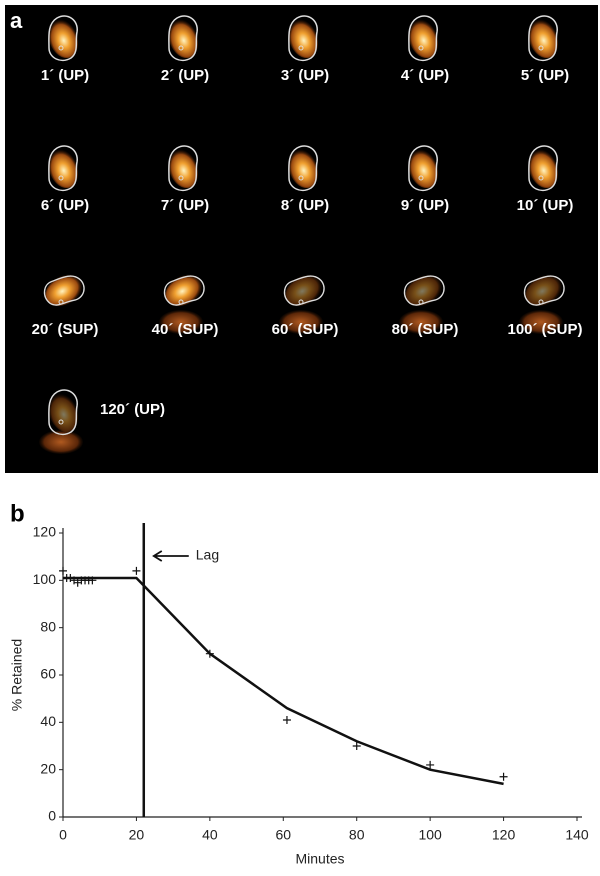 This screenshot has height=876, width=600. Describe the element at coordinates (283, 835) in the screenshot. I see `x-tick-label: 60` at that location.